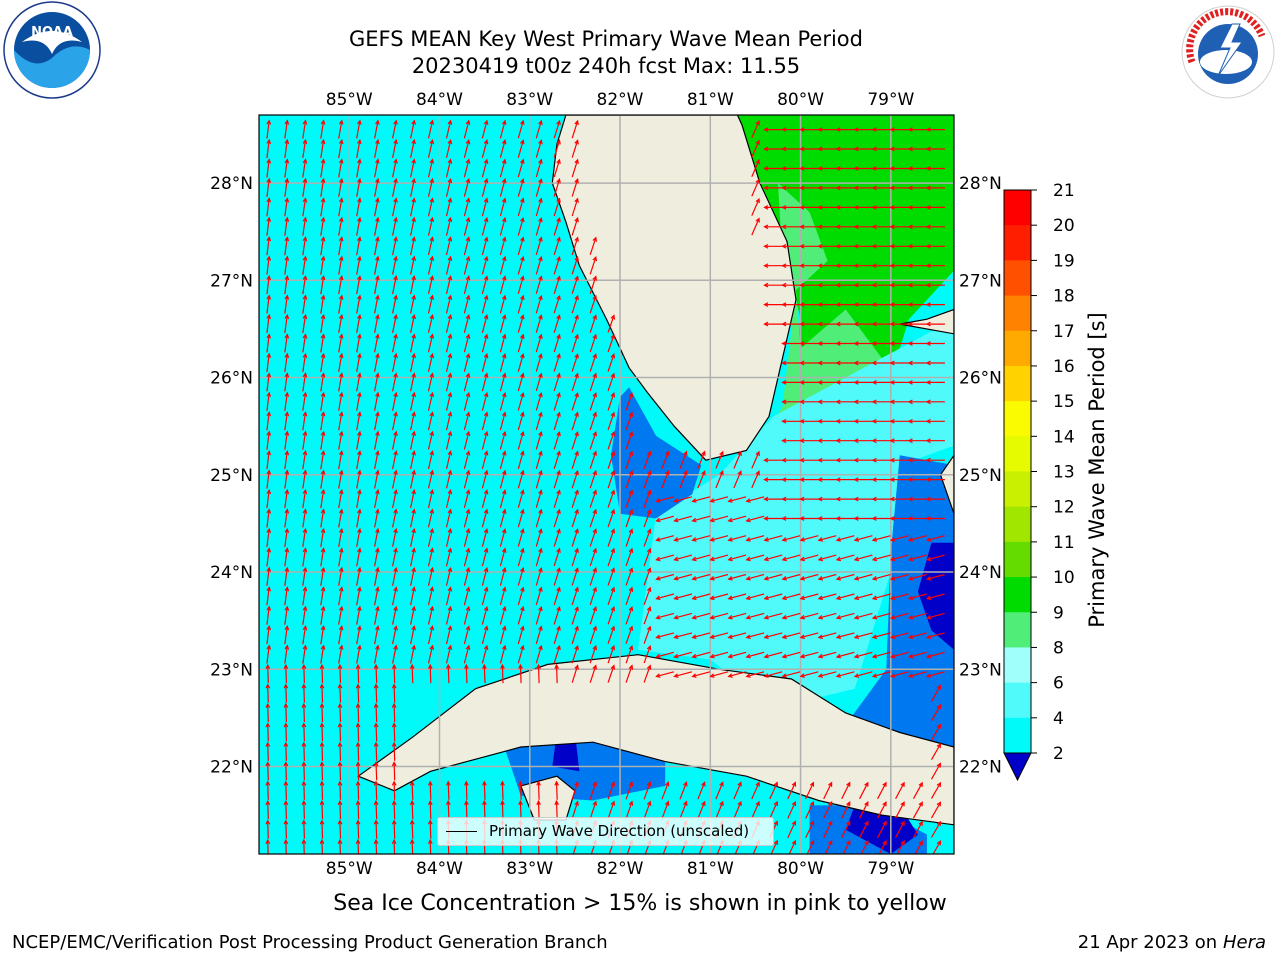 The image size is (1280, 960). Describe the element at coordinates (655, 740) in the screenshot. I see `cuba-land` at that location.